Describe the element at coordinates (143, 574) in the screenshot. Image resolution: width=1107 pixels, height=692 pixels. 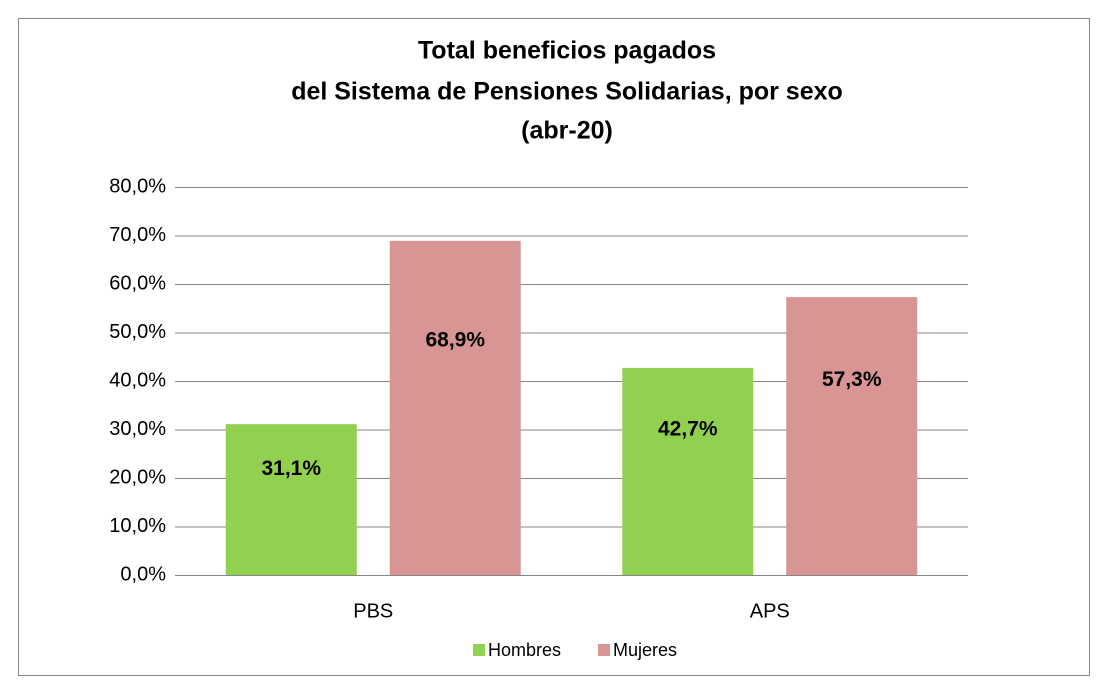
I see `y-tick-label: 0,0%` at that location.